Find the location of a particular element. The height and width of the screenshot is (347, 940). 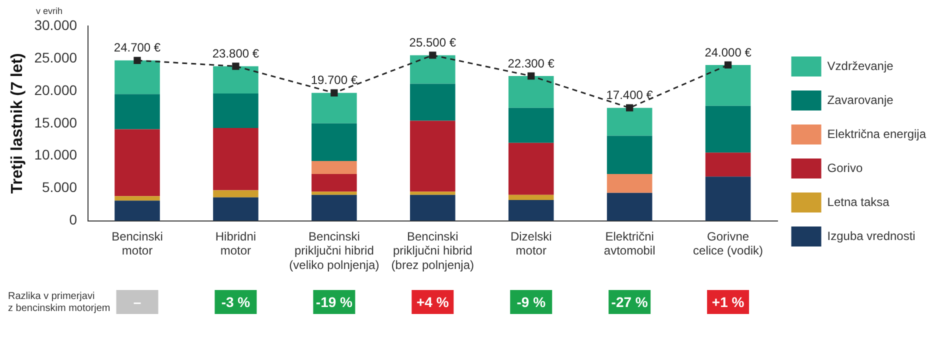

text: v evrih is located at coordinates (49, 11).